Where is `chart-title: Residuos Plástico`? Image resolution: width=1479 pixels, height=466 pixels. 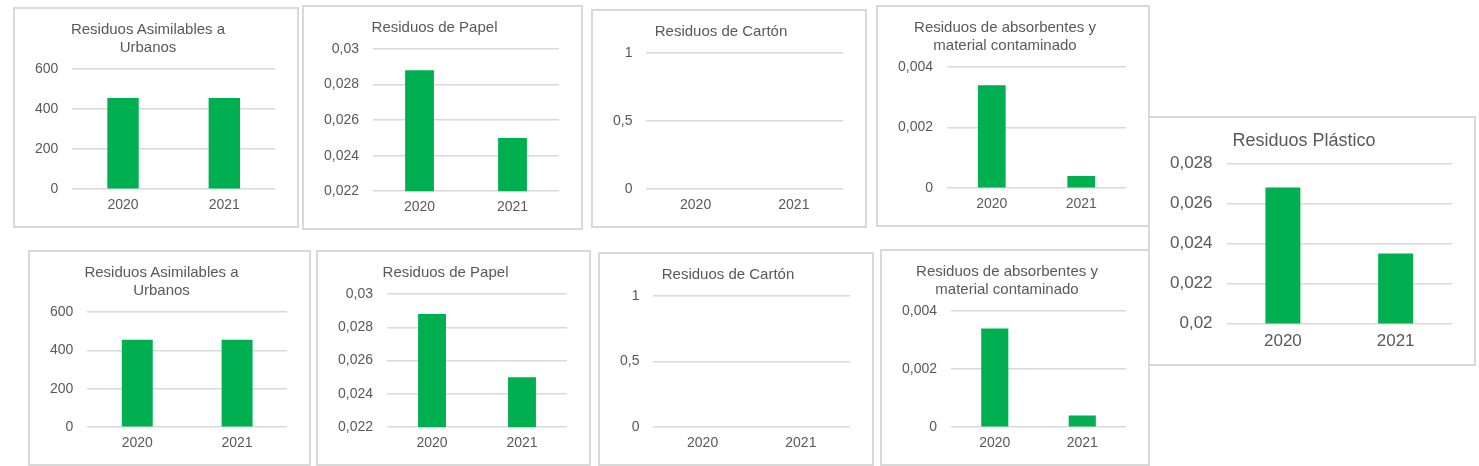
chart-title: Residuos Plástico is located at coordinates (1304, 139).